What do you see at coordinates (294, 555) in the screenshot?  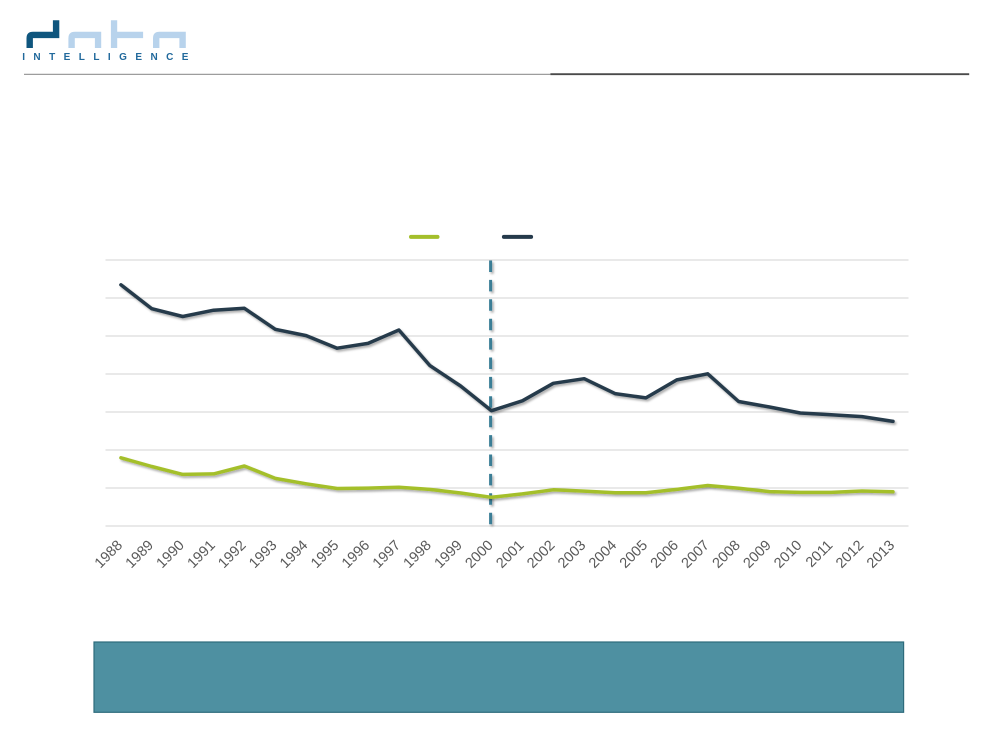 I see `svg-text: 1994` at bounding box center [294, 555].